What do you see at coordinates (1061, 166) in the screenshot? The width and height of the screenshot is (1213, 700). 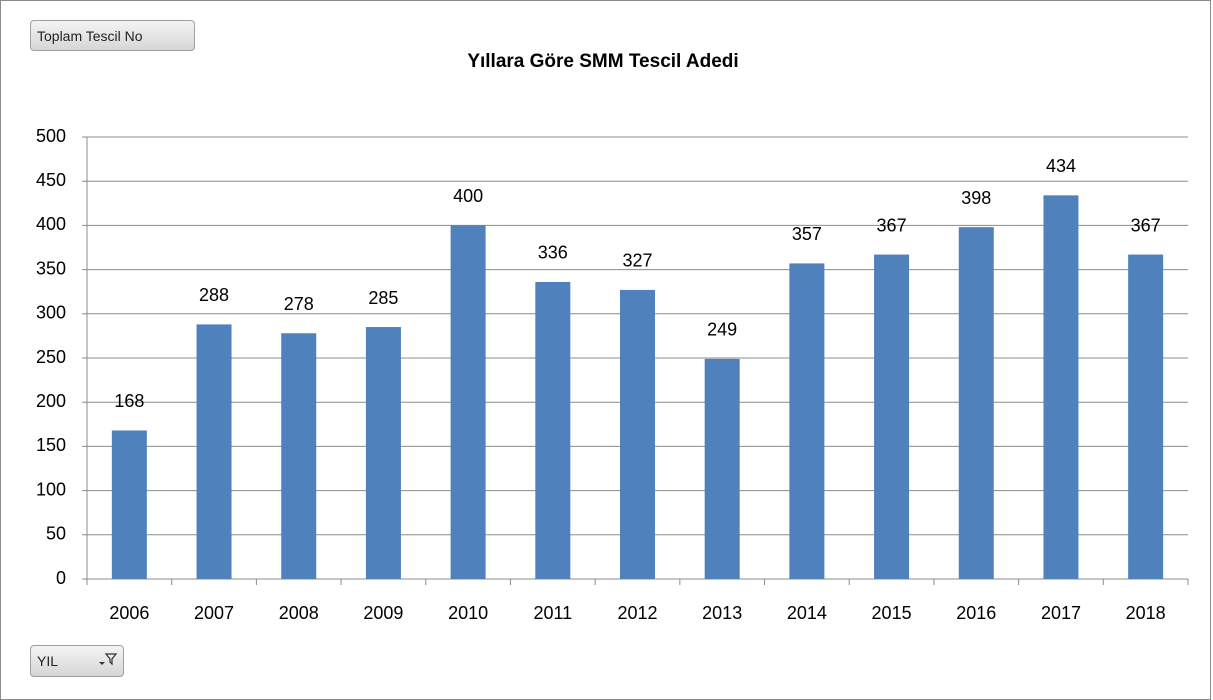 I see `data-label: 434` at bounding box center [1061, 166].